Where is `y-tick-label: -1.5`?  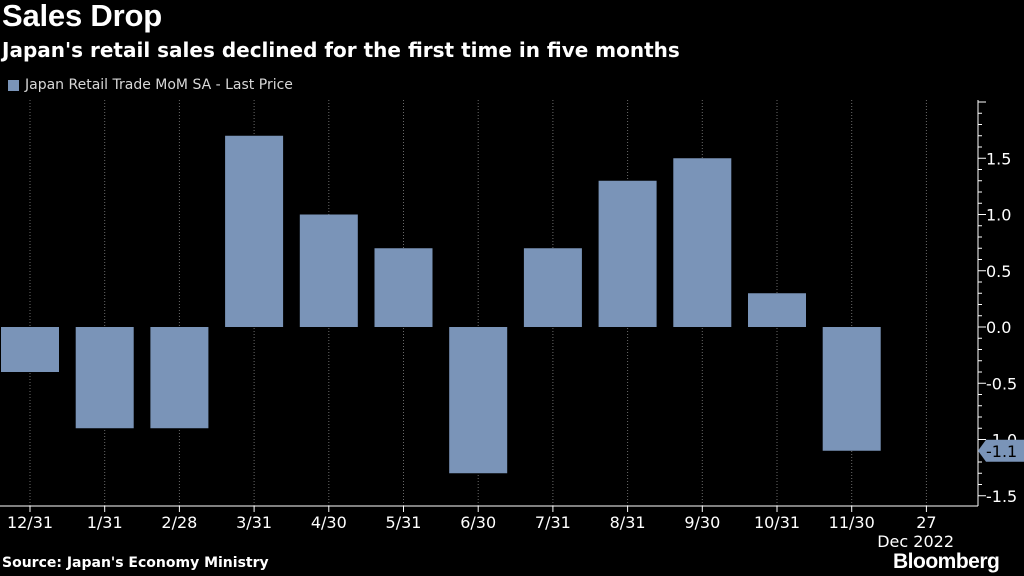
y-tick-label: -1.5 is located at coordinates (1001, 496).